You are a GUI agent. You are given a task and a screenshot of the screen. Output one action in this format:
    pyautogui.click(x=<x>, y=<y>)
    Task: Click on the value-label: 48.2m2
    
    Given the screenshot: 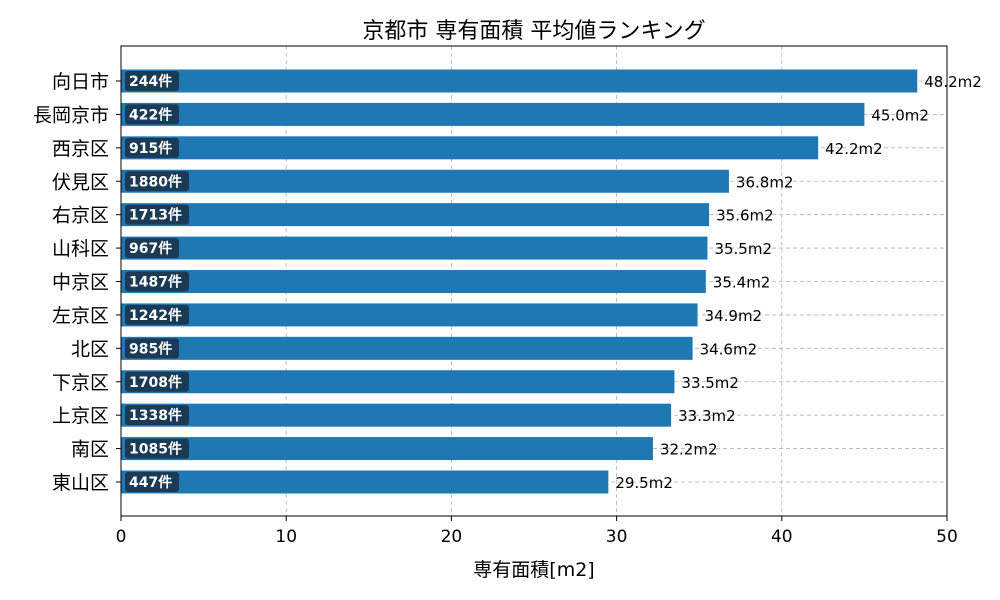 What is the action you would take?
    pyautogui.click(x=953, y=82)
    